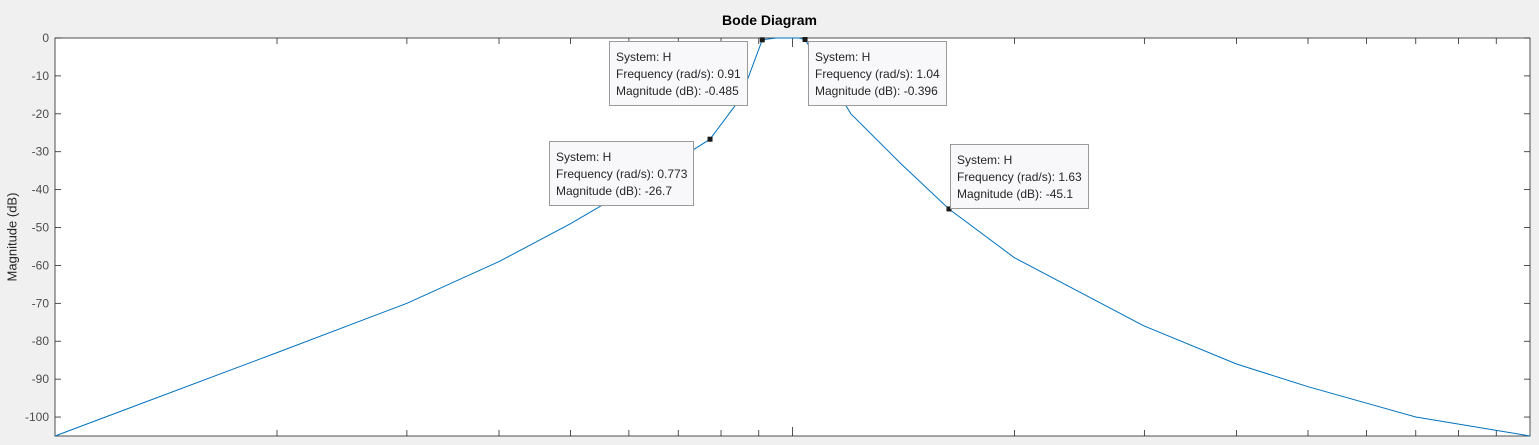 This screenshot has height=445, width=1539. What do you see at coordinates (41, 341) in the screenshot?
I see `y-tick-label: -80` at bounding box center [41, 341].